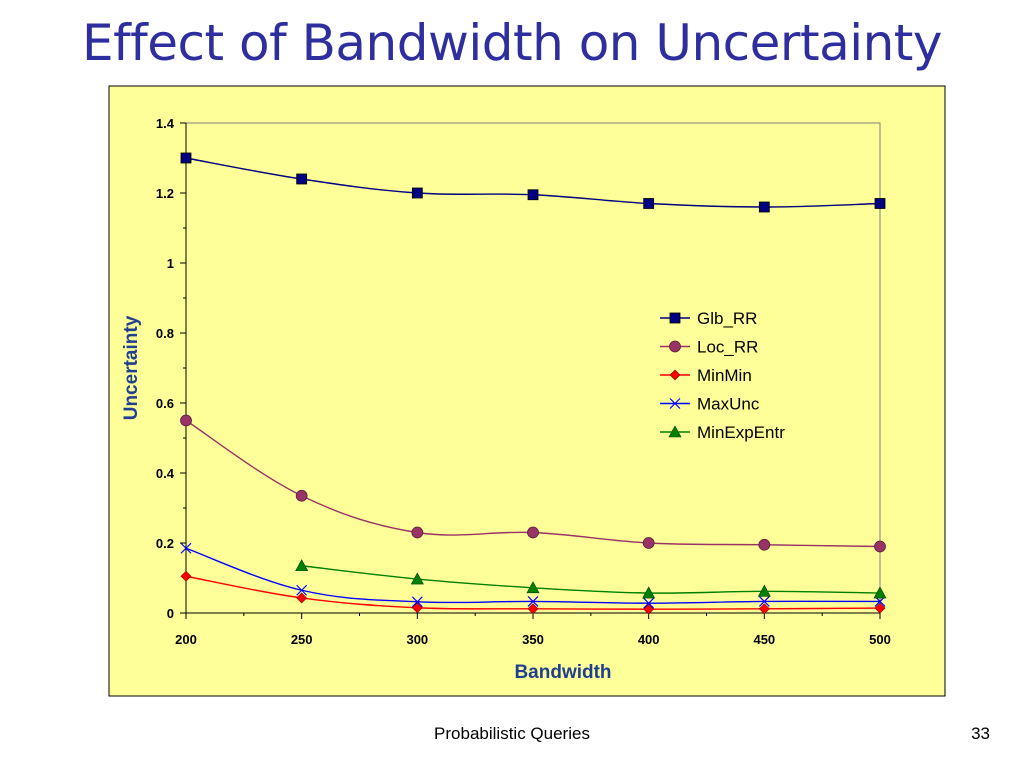 The height and width of the screenshot is (768, 1024). What do you see at coordinates (512, 43) in the screenshot?
I see `slide-title: Effect of Bandwidth on Uncertainty` at bounding box center [512, 43].